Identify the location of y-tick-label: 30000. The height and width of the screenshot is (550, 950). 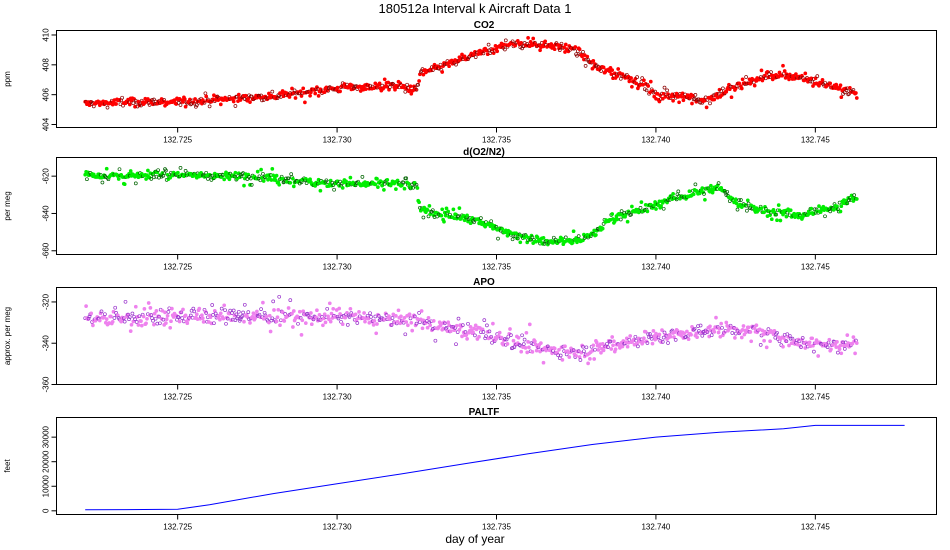
(46, 436).